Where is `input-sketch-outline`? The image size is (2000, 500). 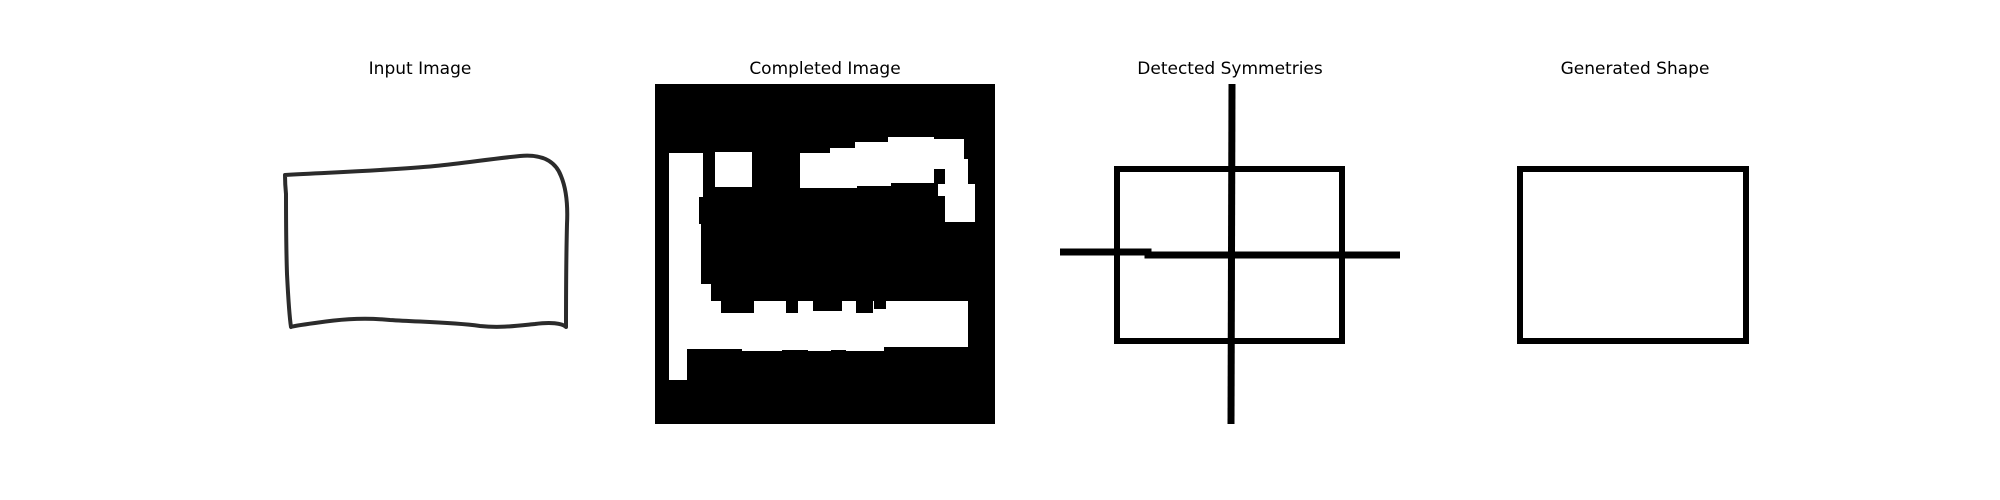
input-sketch-outline is located at coordinates (426, 241).